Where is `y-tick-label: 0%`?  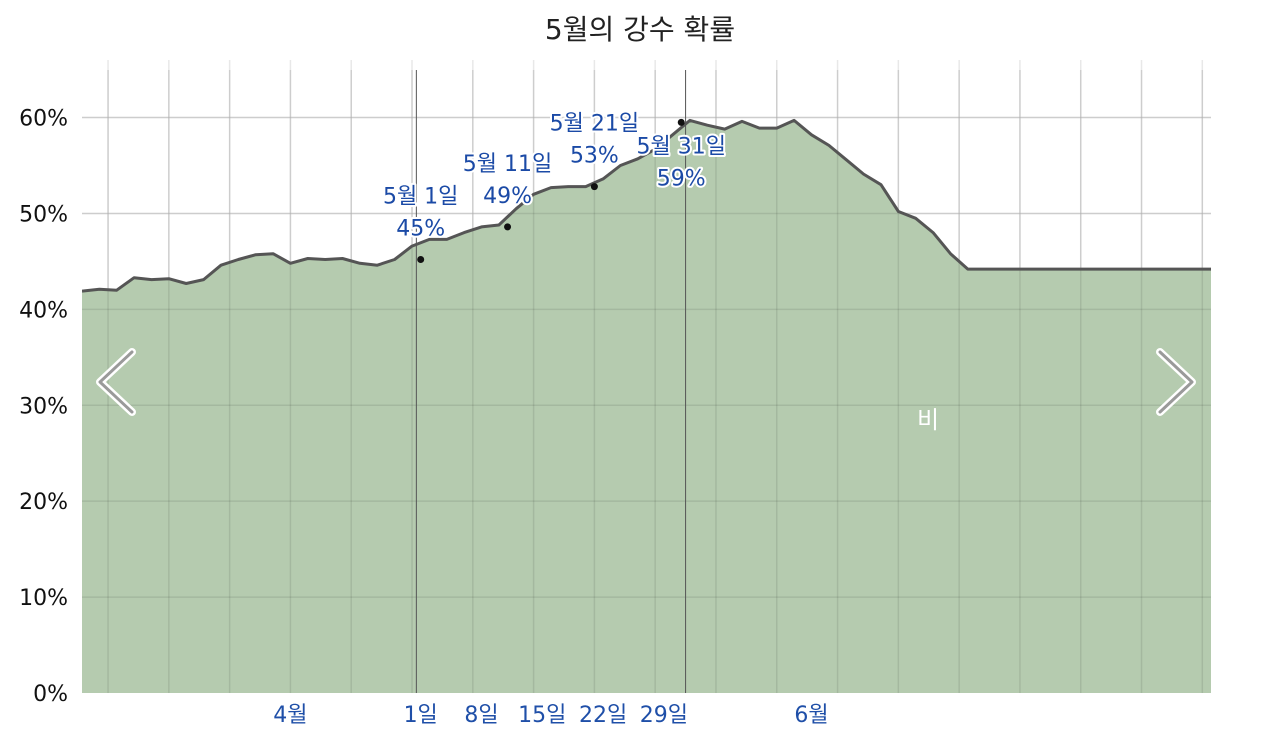
y-tick-label: 0% is located at coordinates (50, 694).